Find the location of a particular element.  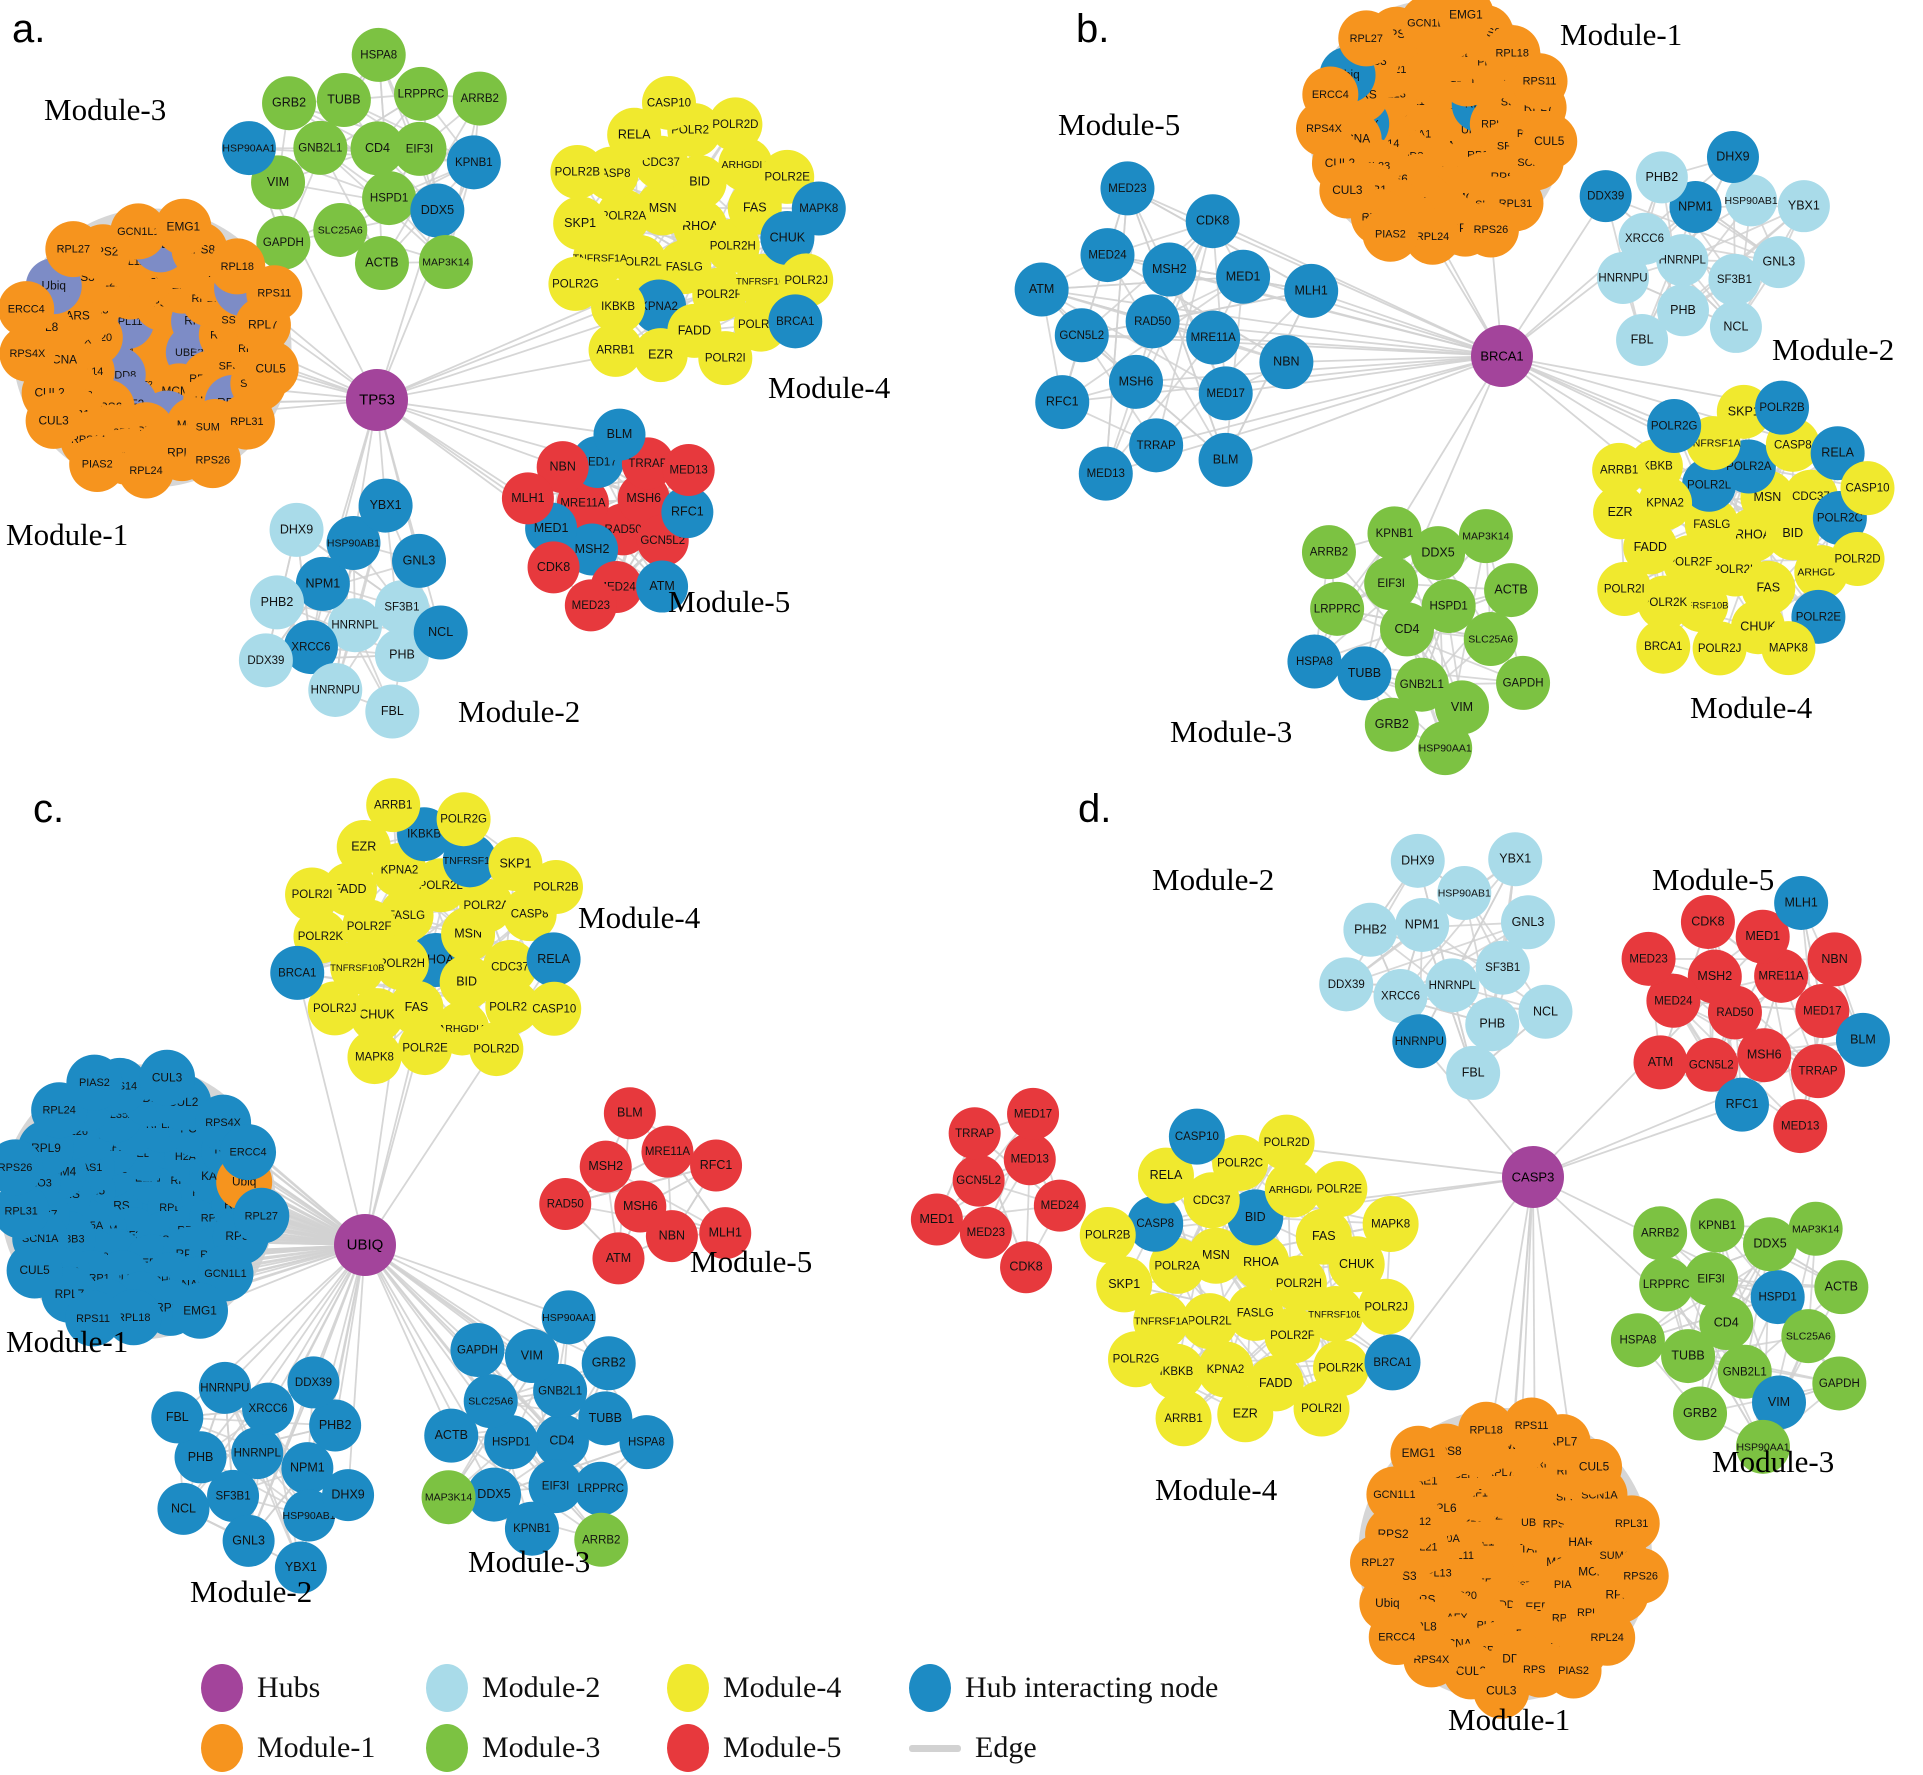

gene-node-label: POLR2H is located at coordinates (733, 246).